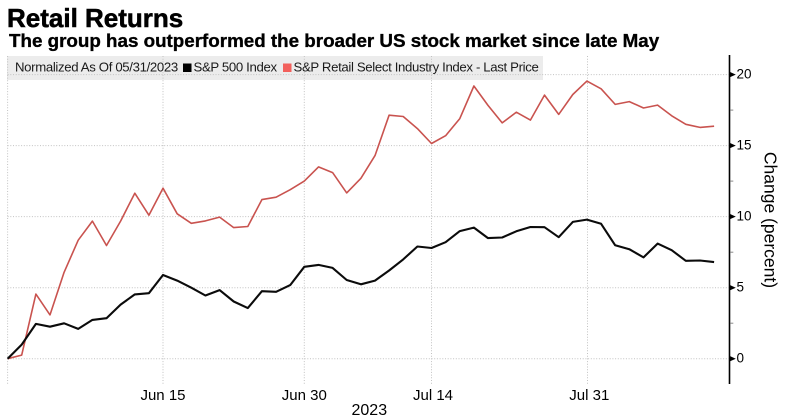 This screenshot has height=420, width=789. I want to click on svg-text: 20, so click(744, 74).